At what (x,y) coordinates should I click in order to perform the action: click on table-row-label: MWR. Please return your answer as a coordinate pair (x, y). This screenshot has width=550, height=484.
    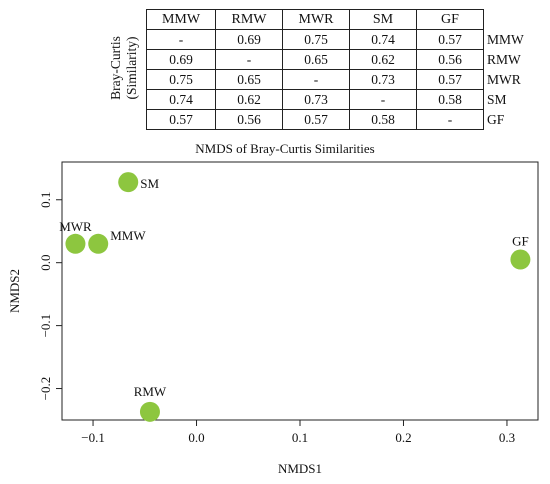
    Looking at the image, I should click on (504, 79).